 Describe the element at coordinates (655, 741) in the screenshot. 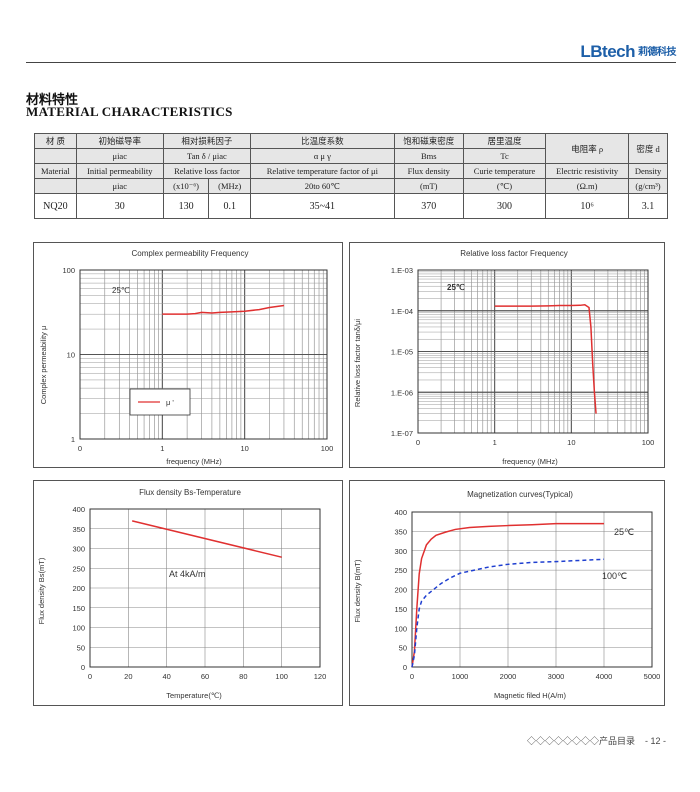

I see `page-number: - 12 -` at that location.